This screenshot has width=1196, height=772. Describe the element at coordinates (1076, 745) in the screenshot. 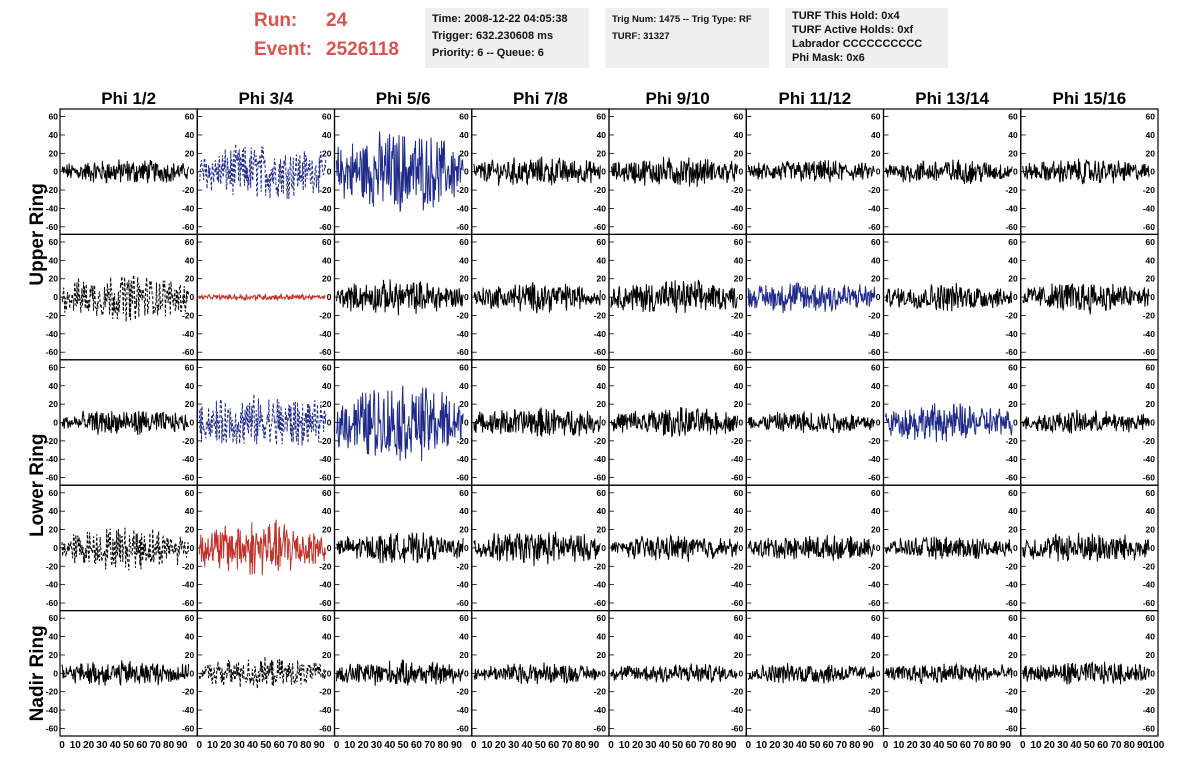

I see `x-tick-c8-4: 40` at that location.